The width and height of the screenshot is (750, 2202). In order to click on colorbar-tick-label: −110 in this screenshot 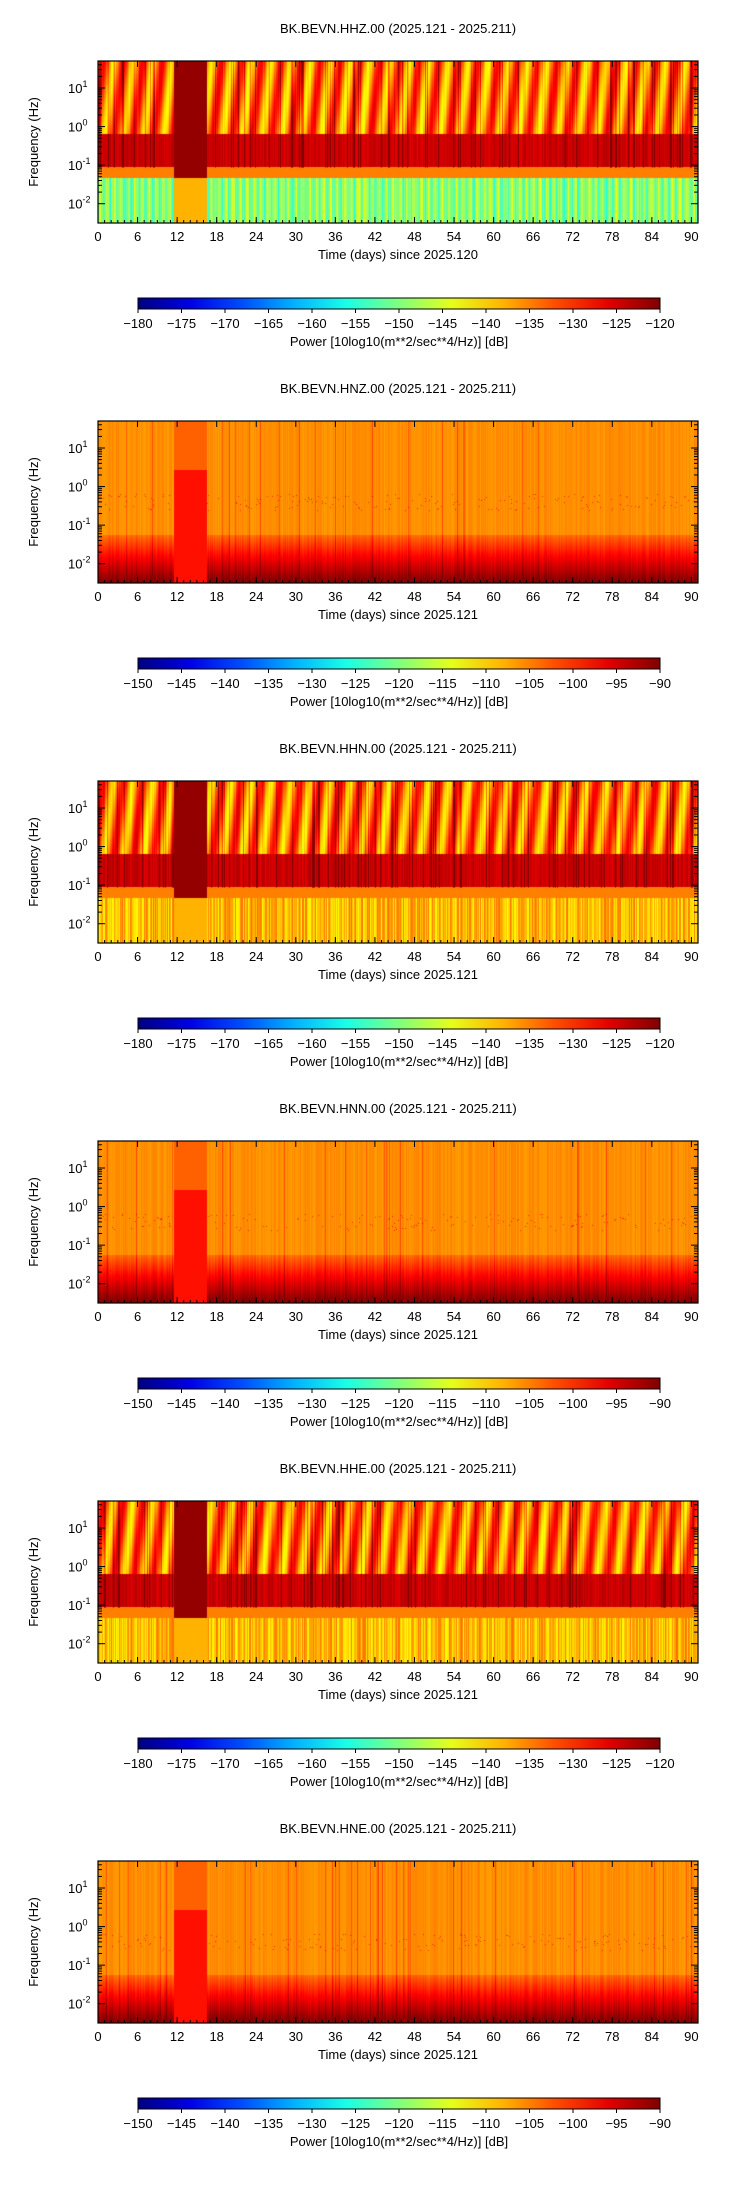, I will do `click(486, 1403)`.